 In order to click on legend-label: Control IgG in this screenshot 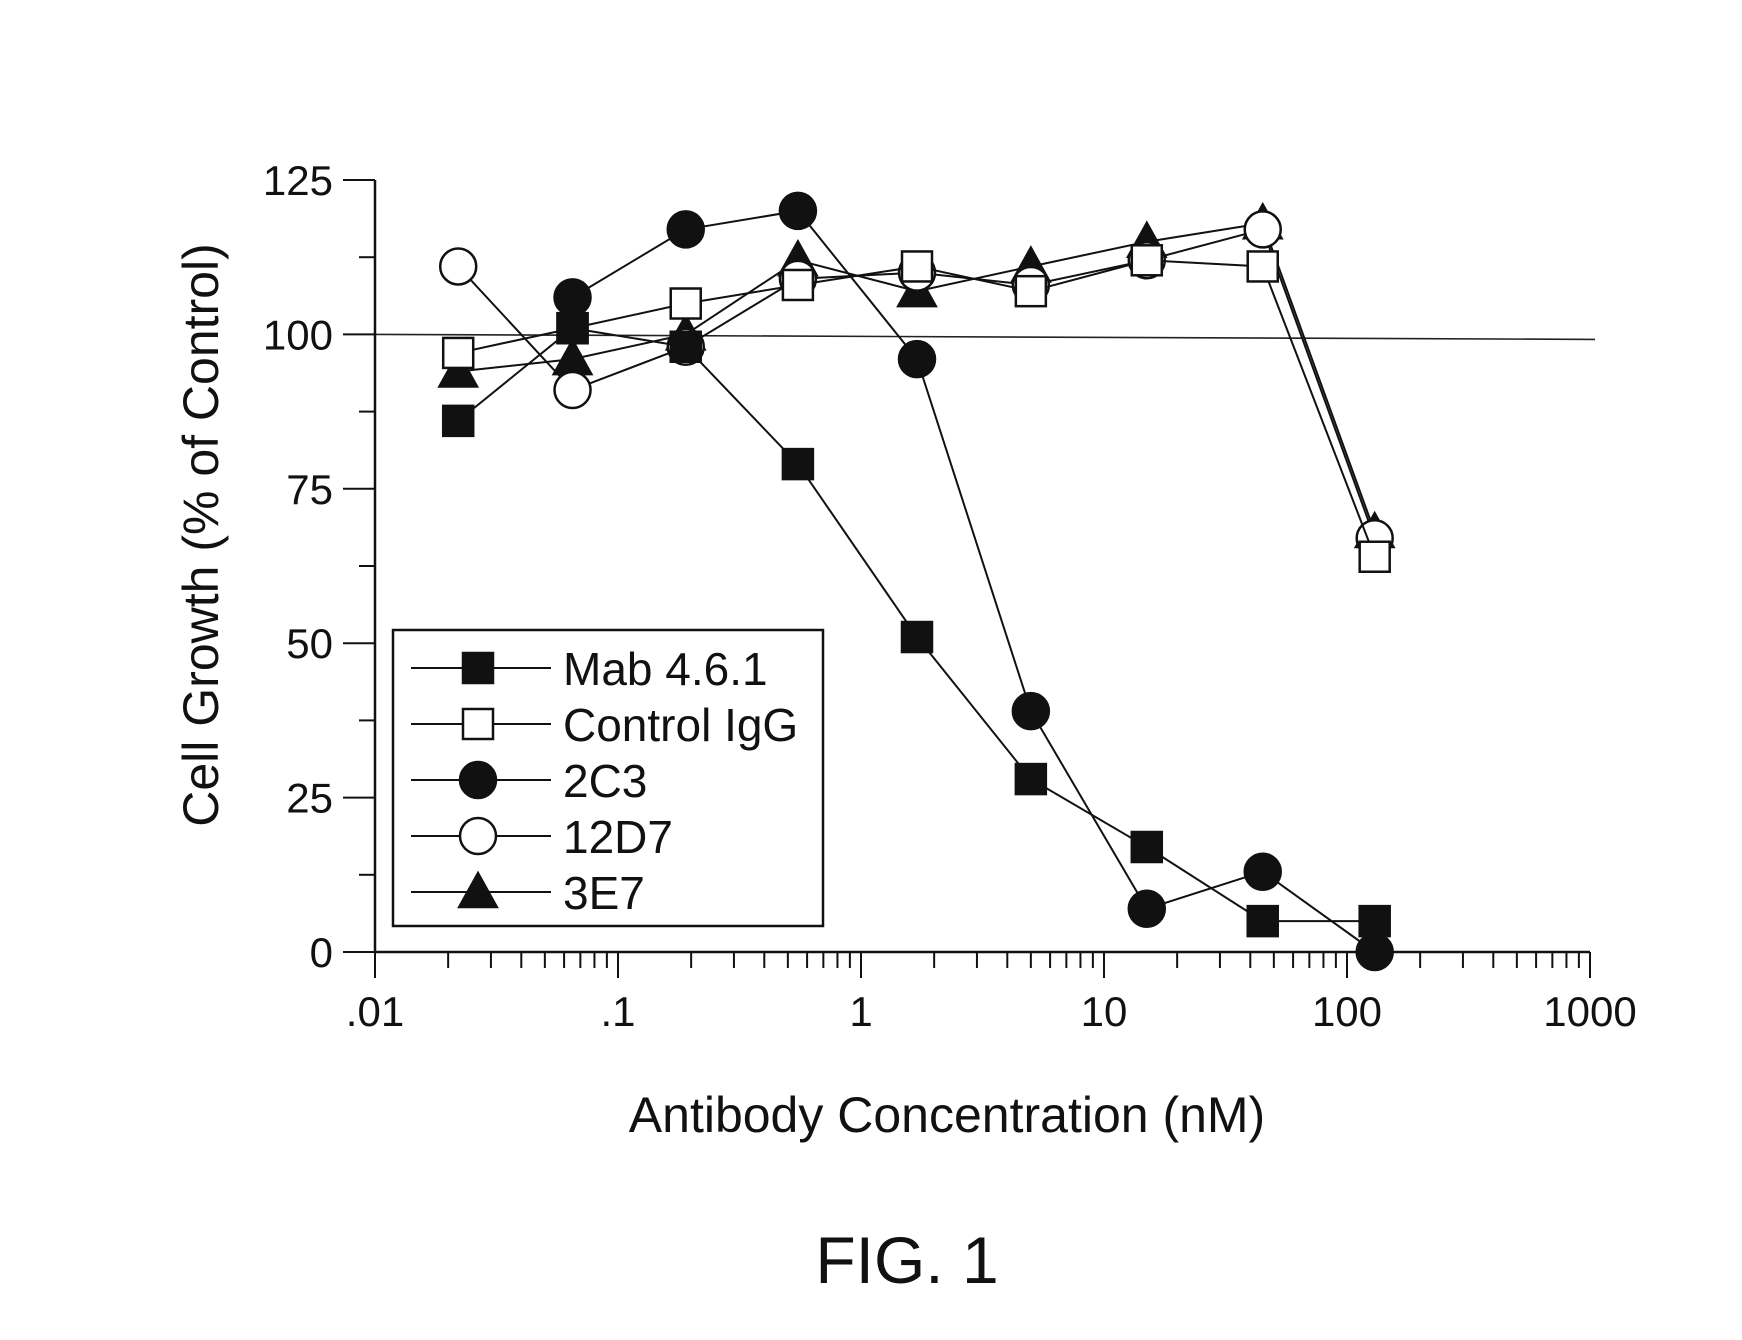, I will do `click(680, 725)`.